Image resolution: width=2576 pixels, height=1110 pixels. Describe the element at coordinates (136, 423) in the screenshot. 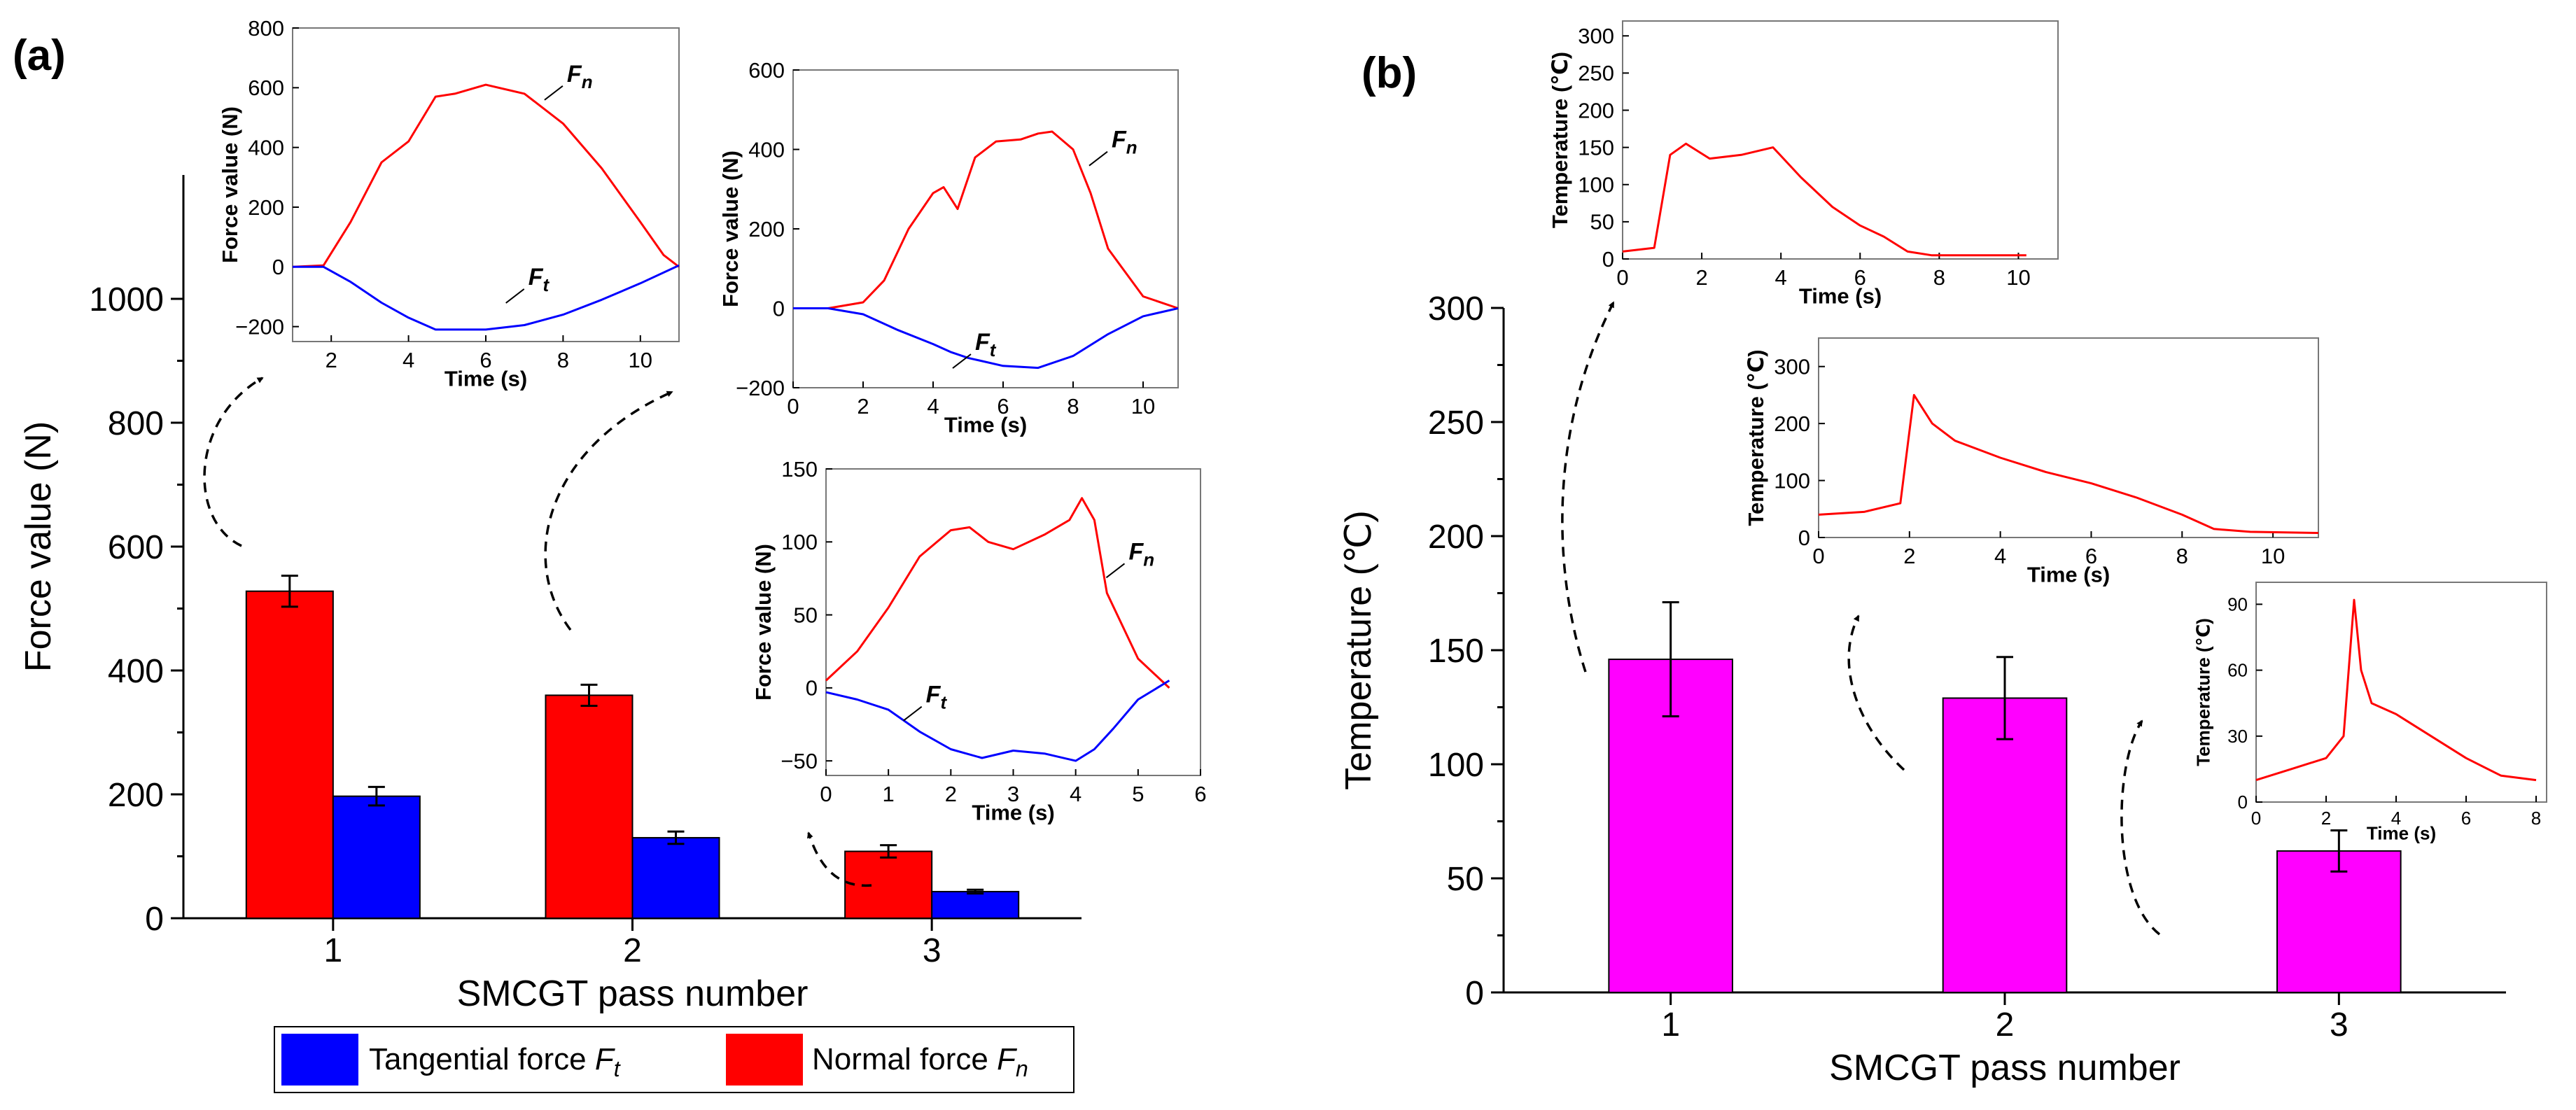

I see `y-tick-label: 800` at that location.